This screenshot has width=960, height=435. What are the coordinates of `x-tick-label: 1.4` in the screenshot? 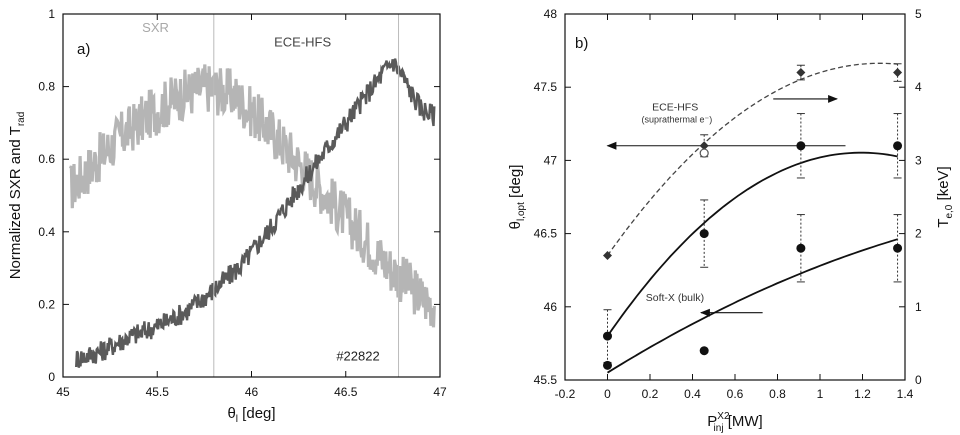 It's located at (905, 394).